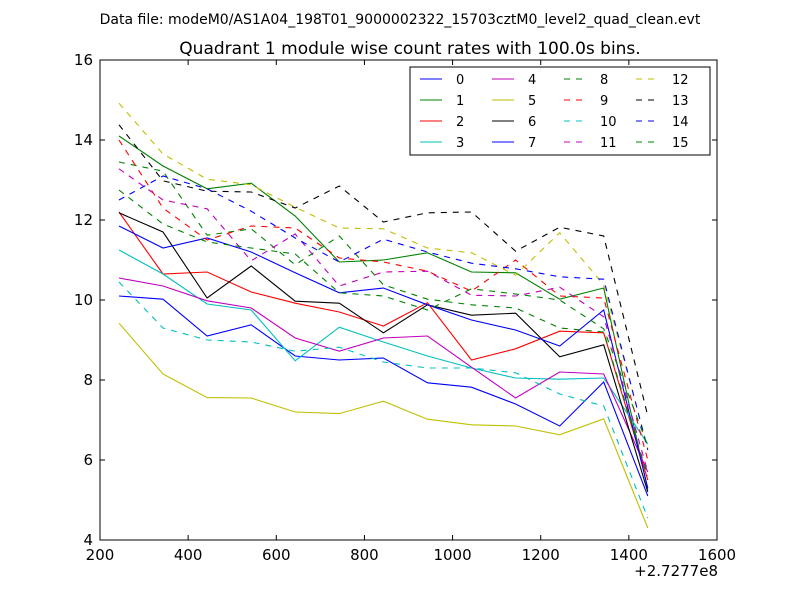 This screenshot has height=600, width=800. What do you see at coordinates (460, 101) in the screenshot?
I see `legend-label-1: 1` at bounding box center [460, 101].